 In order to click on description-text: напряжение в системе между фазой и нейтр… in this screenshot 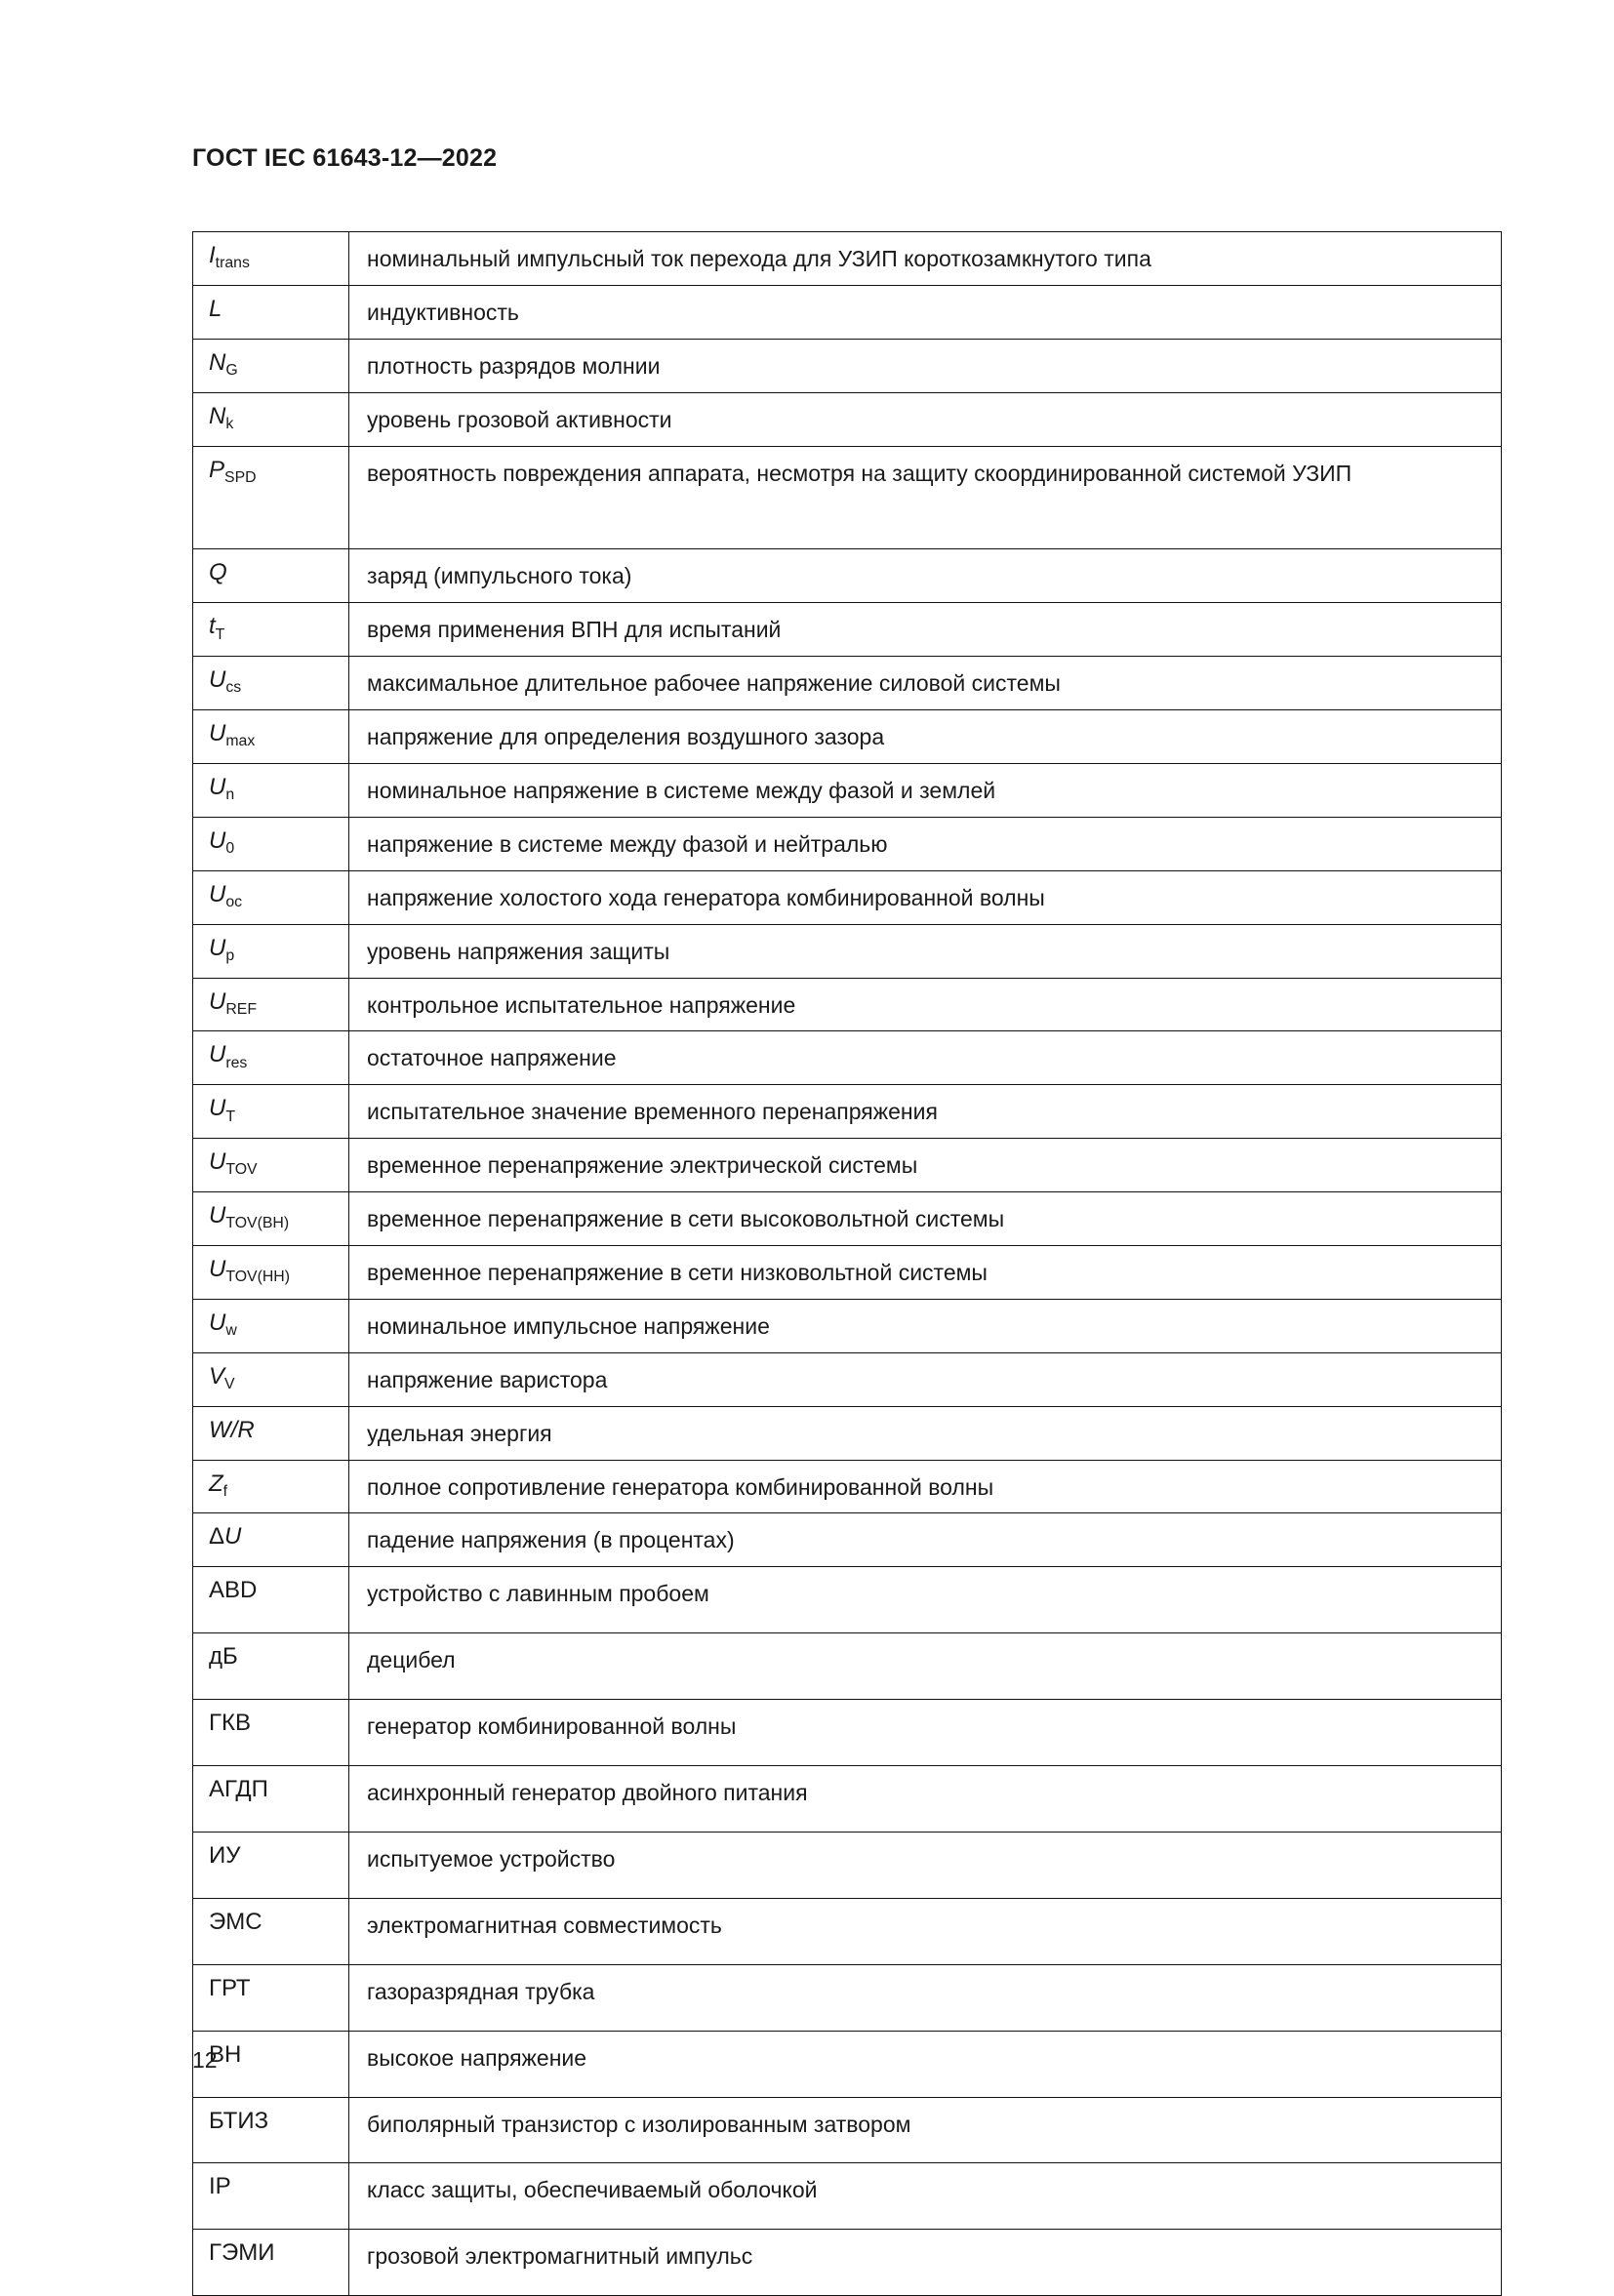, I will do `click(627, 844)`.